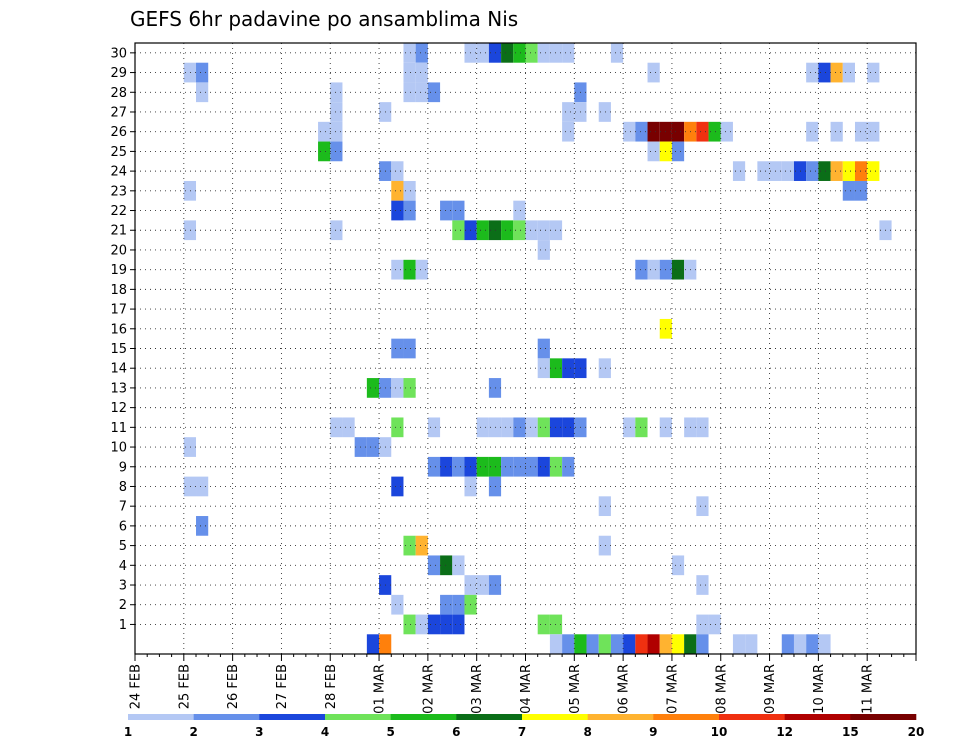 The image size is (960, 742). I want to click on x-tick-label: 11 MAR, so click(868, 689).